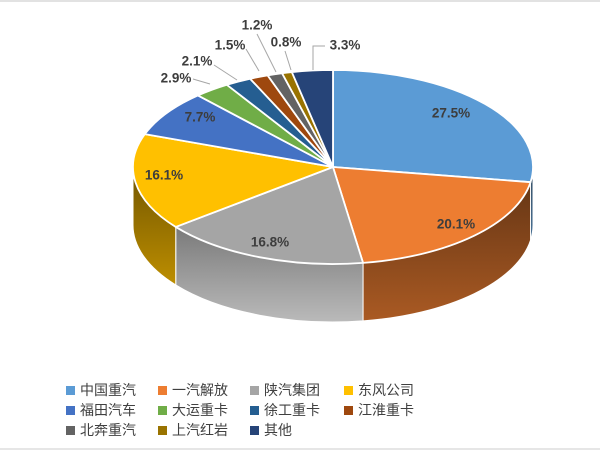 Image resolution: width=600 pixels, height=450 pixels. What do you see at coordinates (108, 410) in the screenshot?
I see `legend-label: 福田汽车` at bounding box center [108, 410].